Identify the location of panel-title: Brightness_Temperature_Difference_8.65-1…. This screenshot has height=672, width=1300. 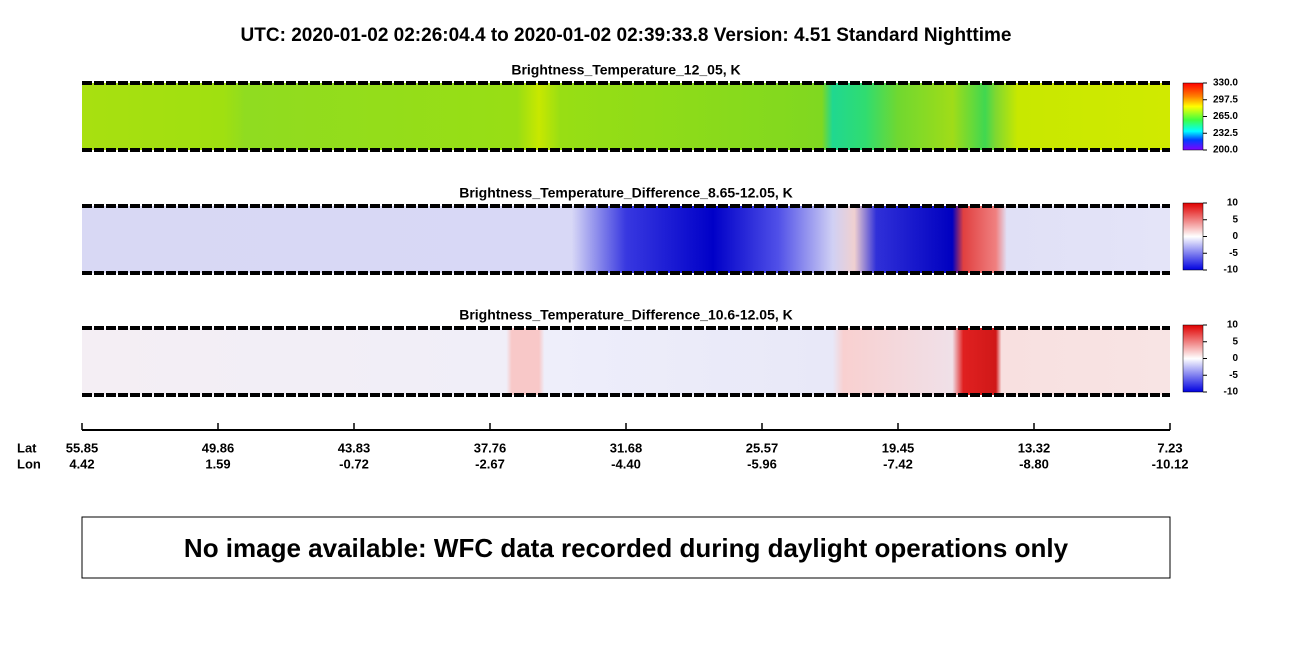
(626, 193).